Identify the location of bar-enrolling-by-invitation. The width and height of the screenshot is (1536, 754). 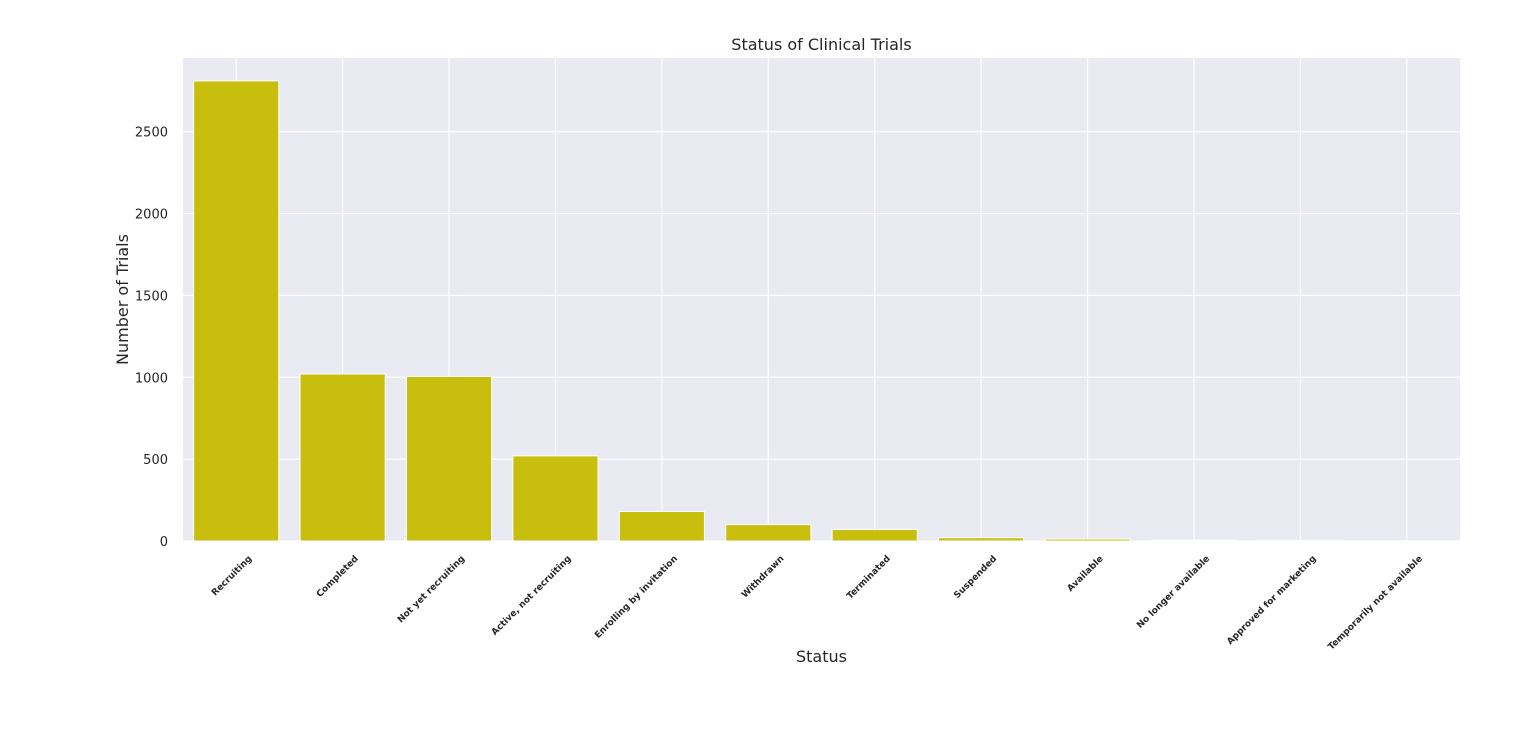
(661, 526).